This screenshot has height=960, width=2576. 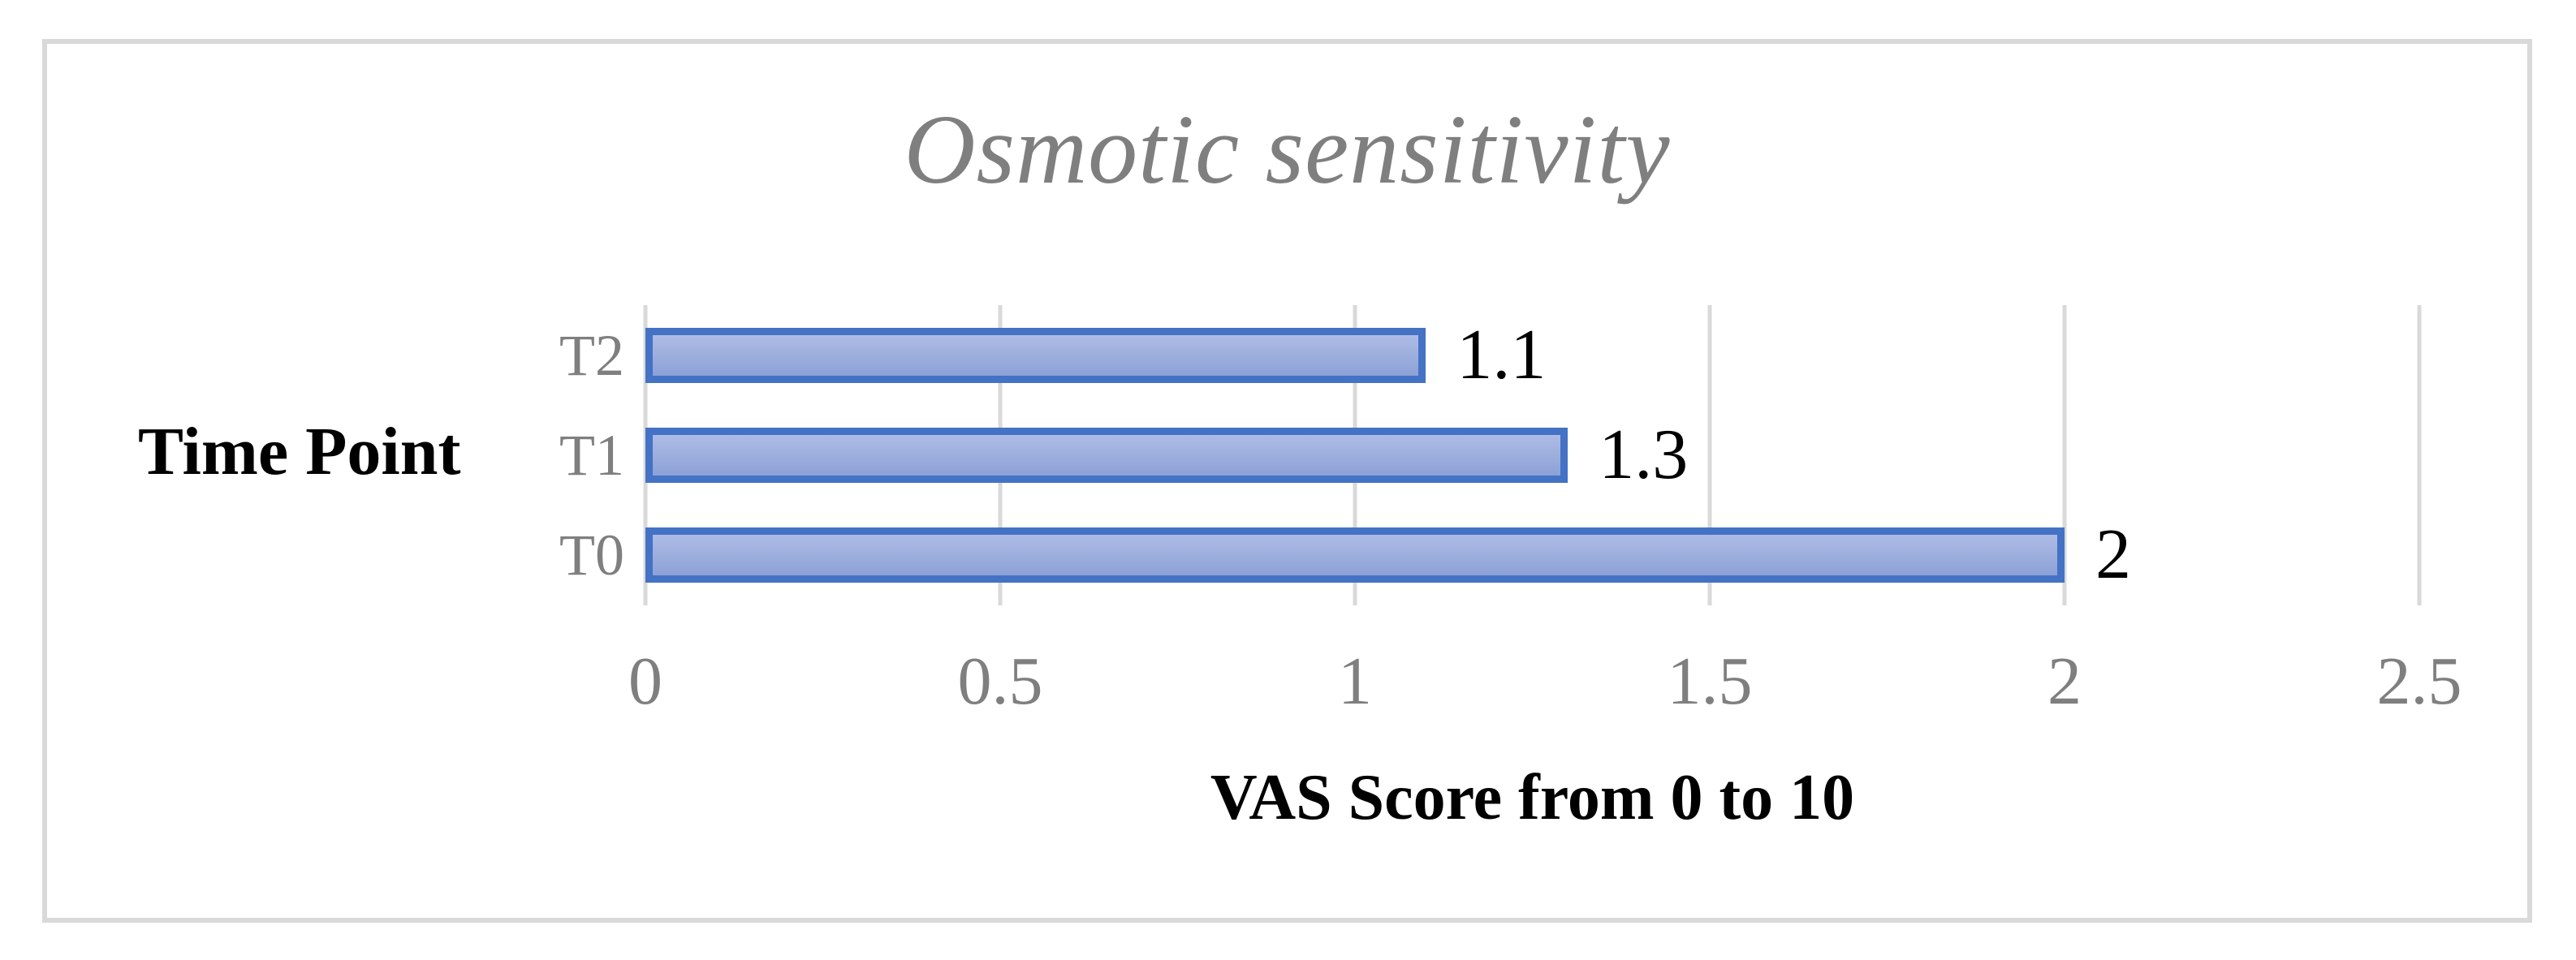 I want to click on chart-title: Osmotic sensitivity, so click(x=1287, y=149).